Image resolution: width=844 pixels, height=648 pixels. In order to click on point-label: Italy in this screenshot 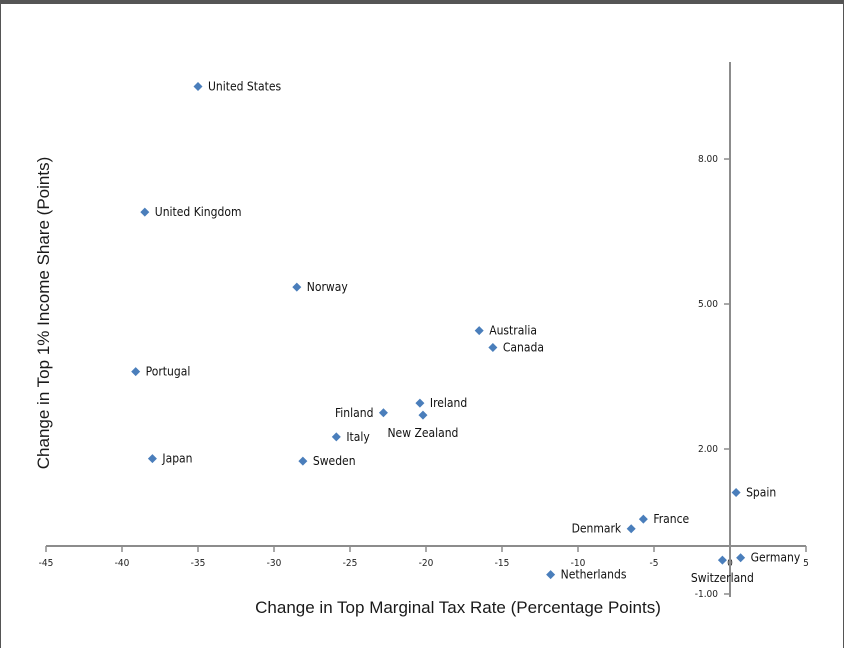, I will do `click(358, 437)`.